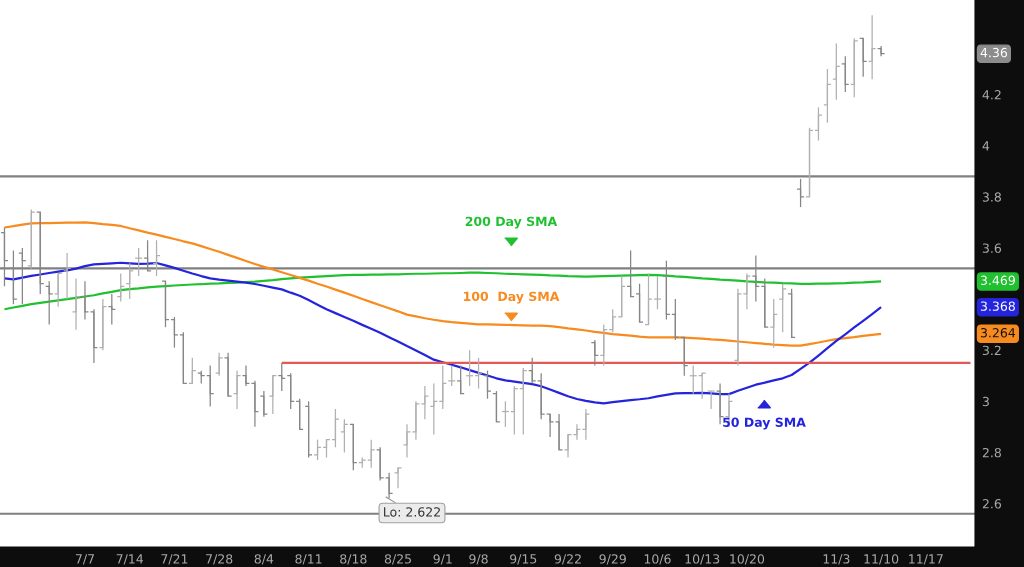  Describe the element at coordinates (511, 222) in the screenshot. I see `annotation: 200 Day SMA` at that location.